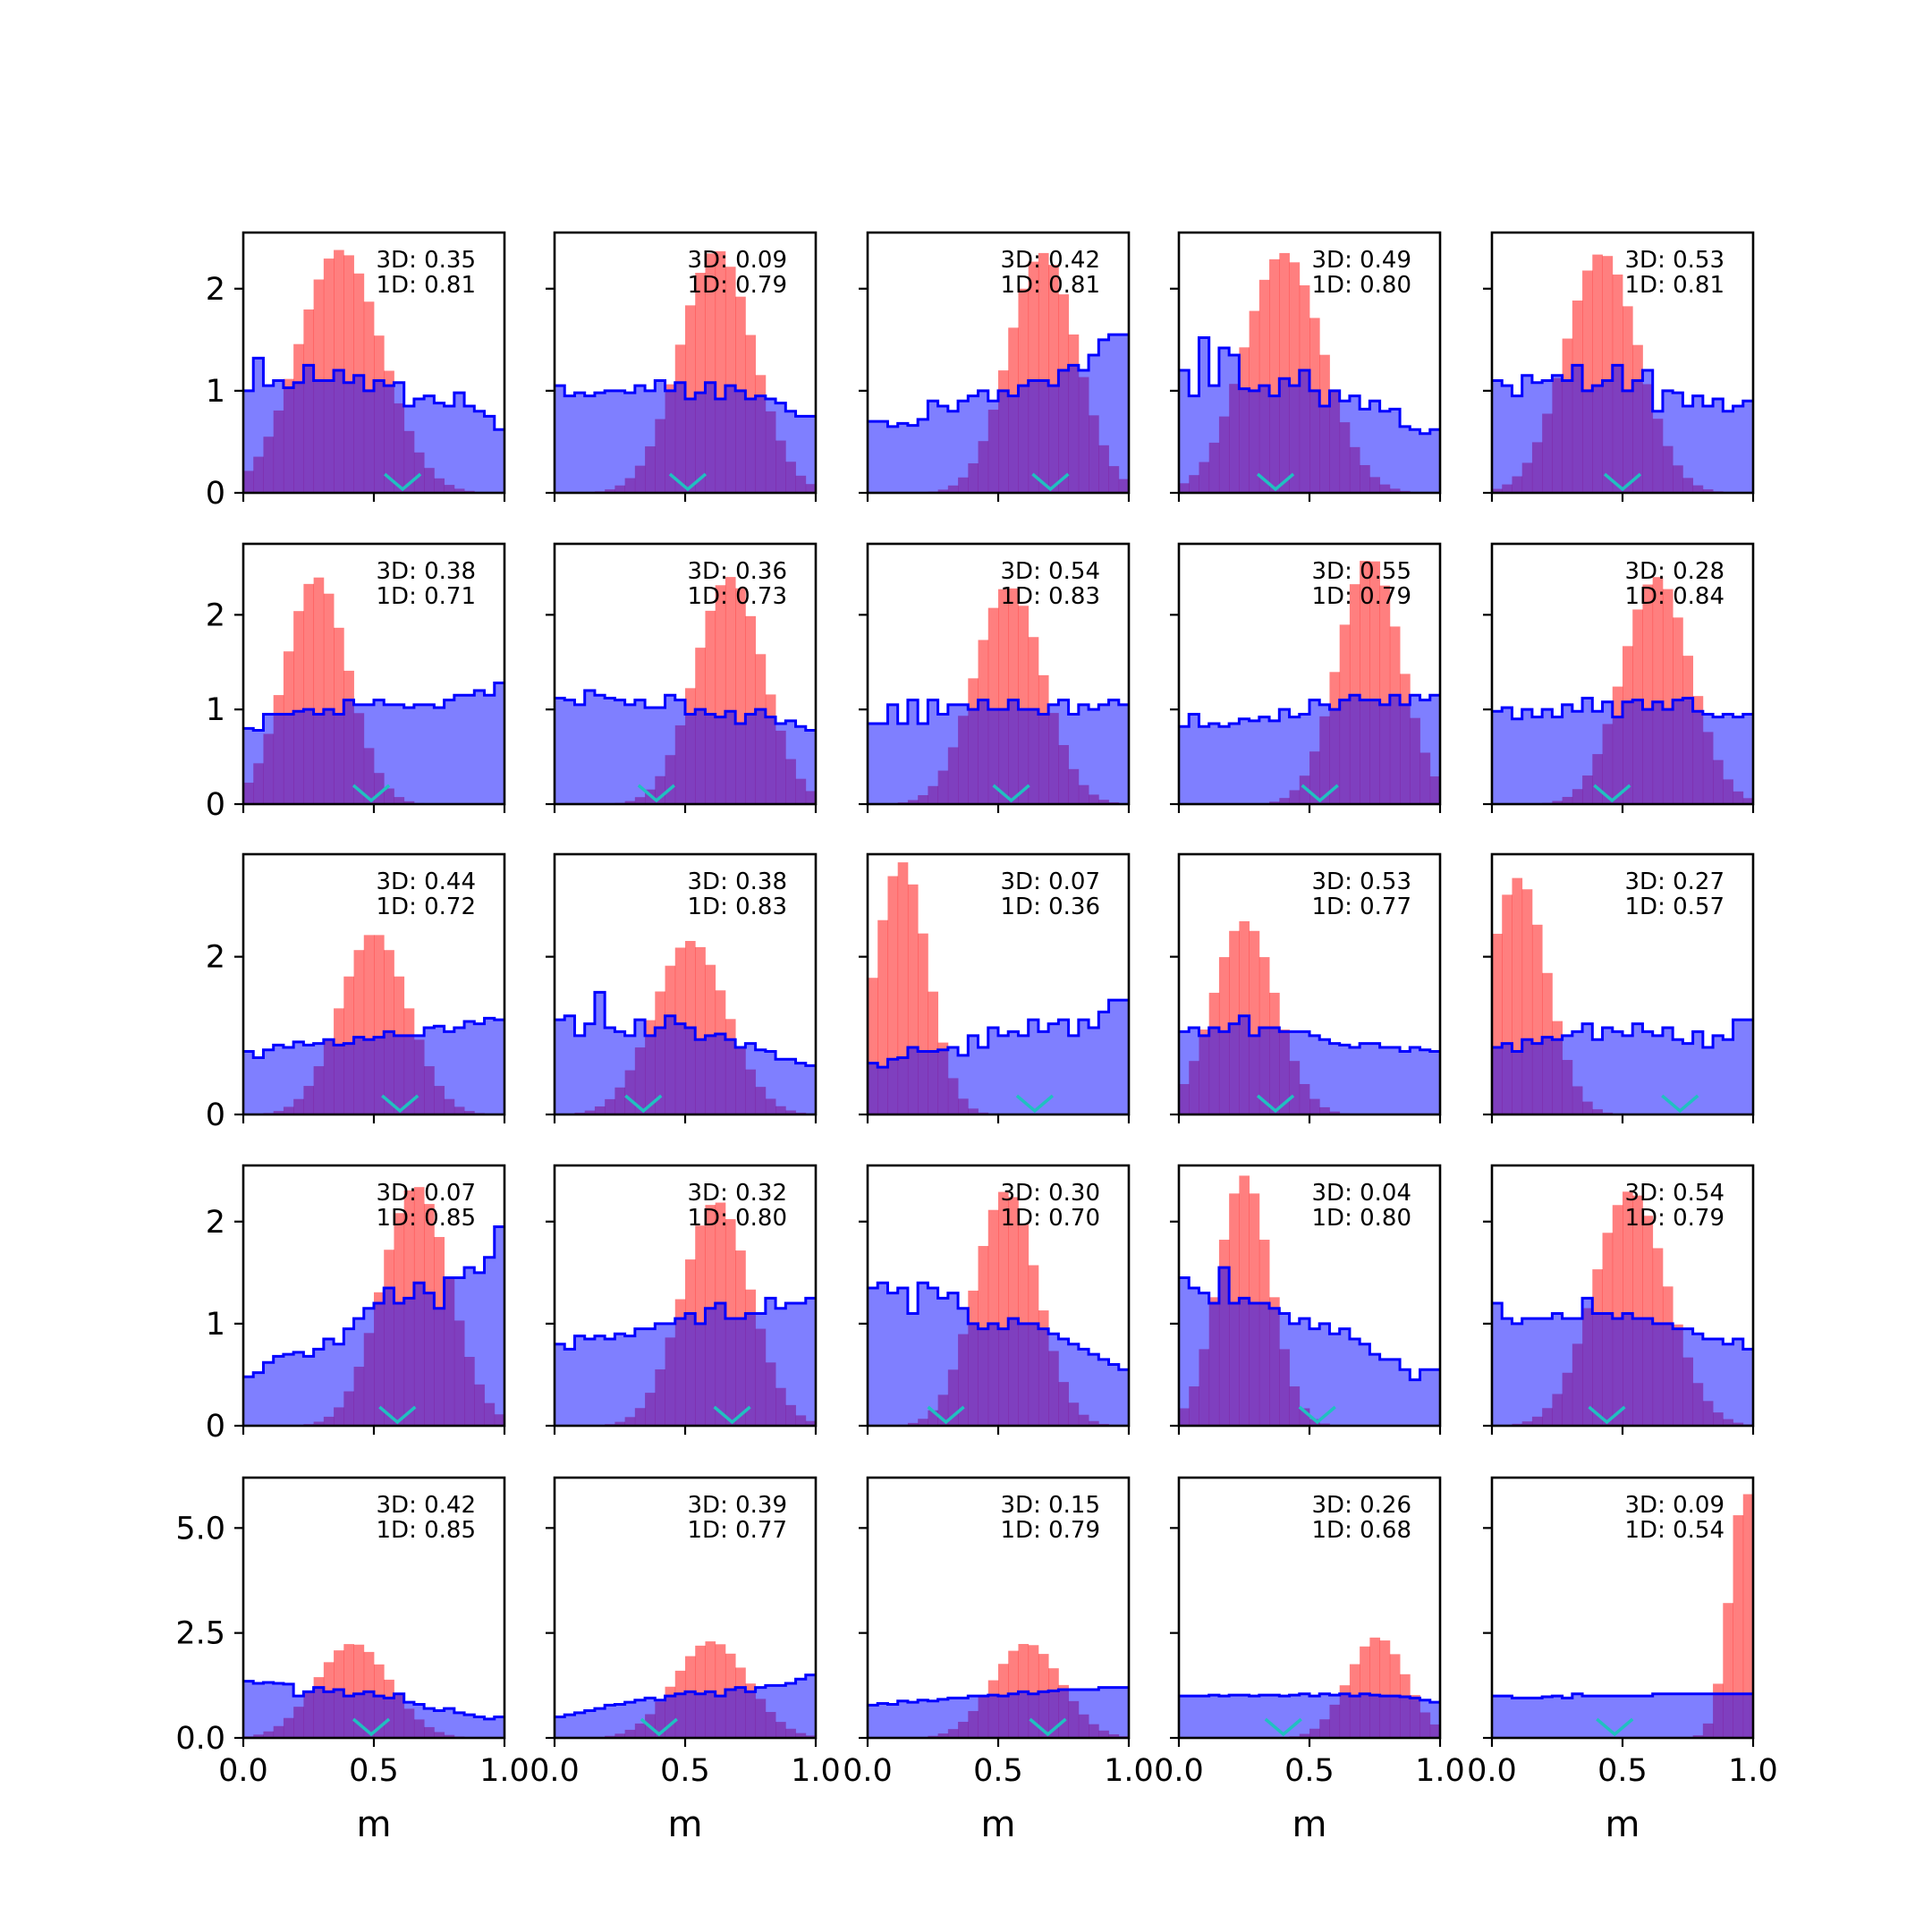  I want to click on annotation-1d: 1D: 0.57, so click(1674, 907).